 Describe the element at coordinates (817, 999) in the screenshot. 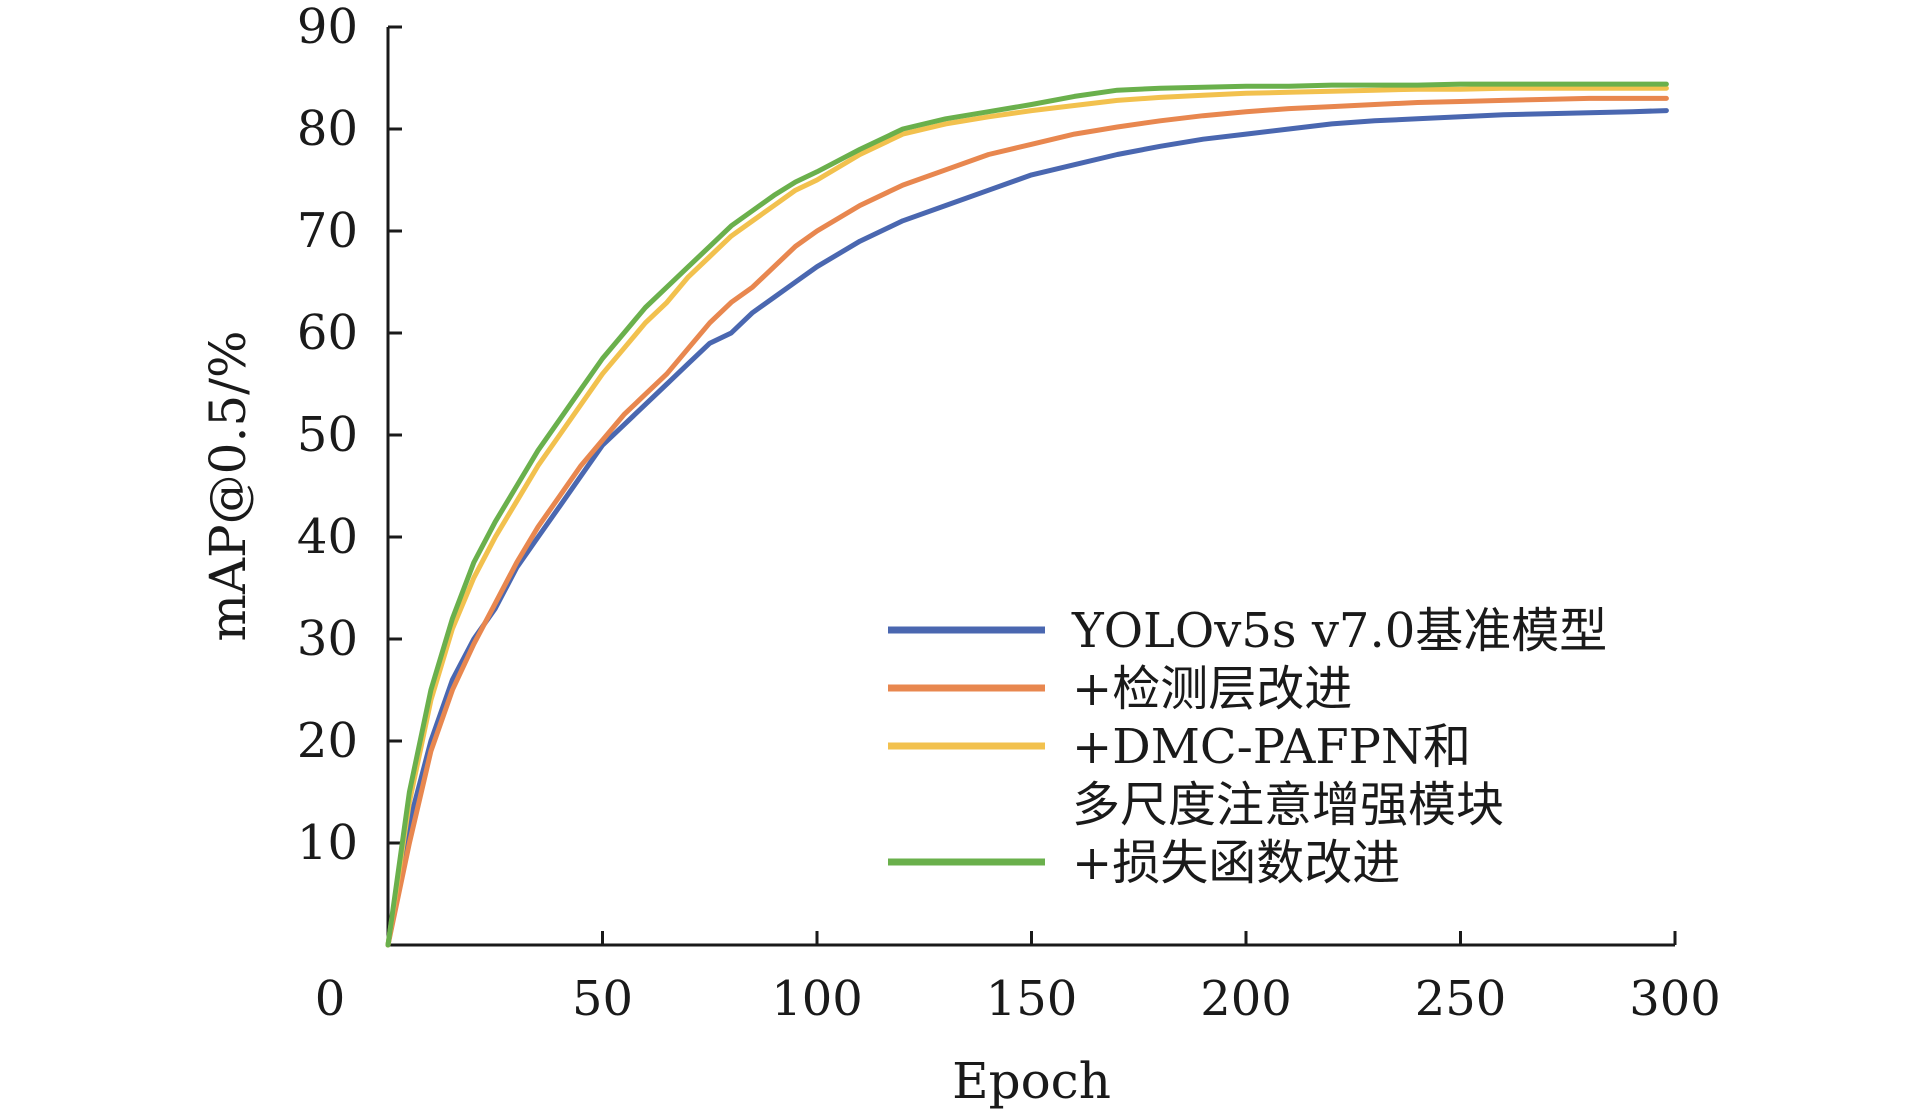

I see `x-tick-label: 100` at that location.